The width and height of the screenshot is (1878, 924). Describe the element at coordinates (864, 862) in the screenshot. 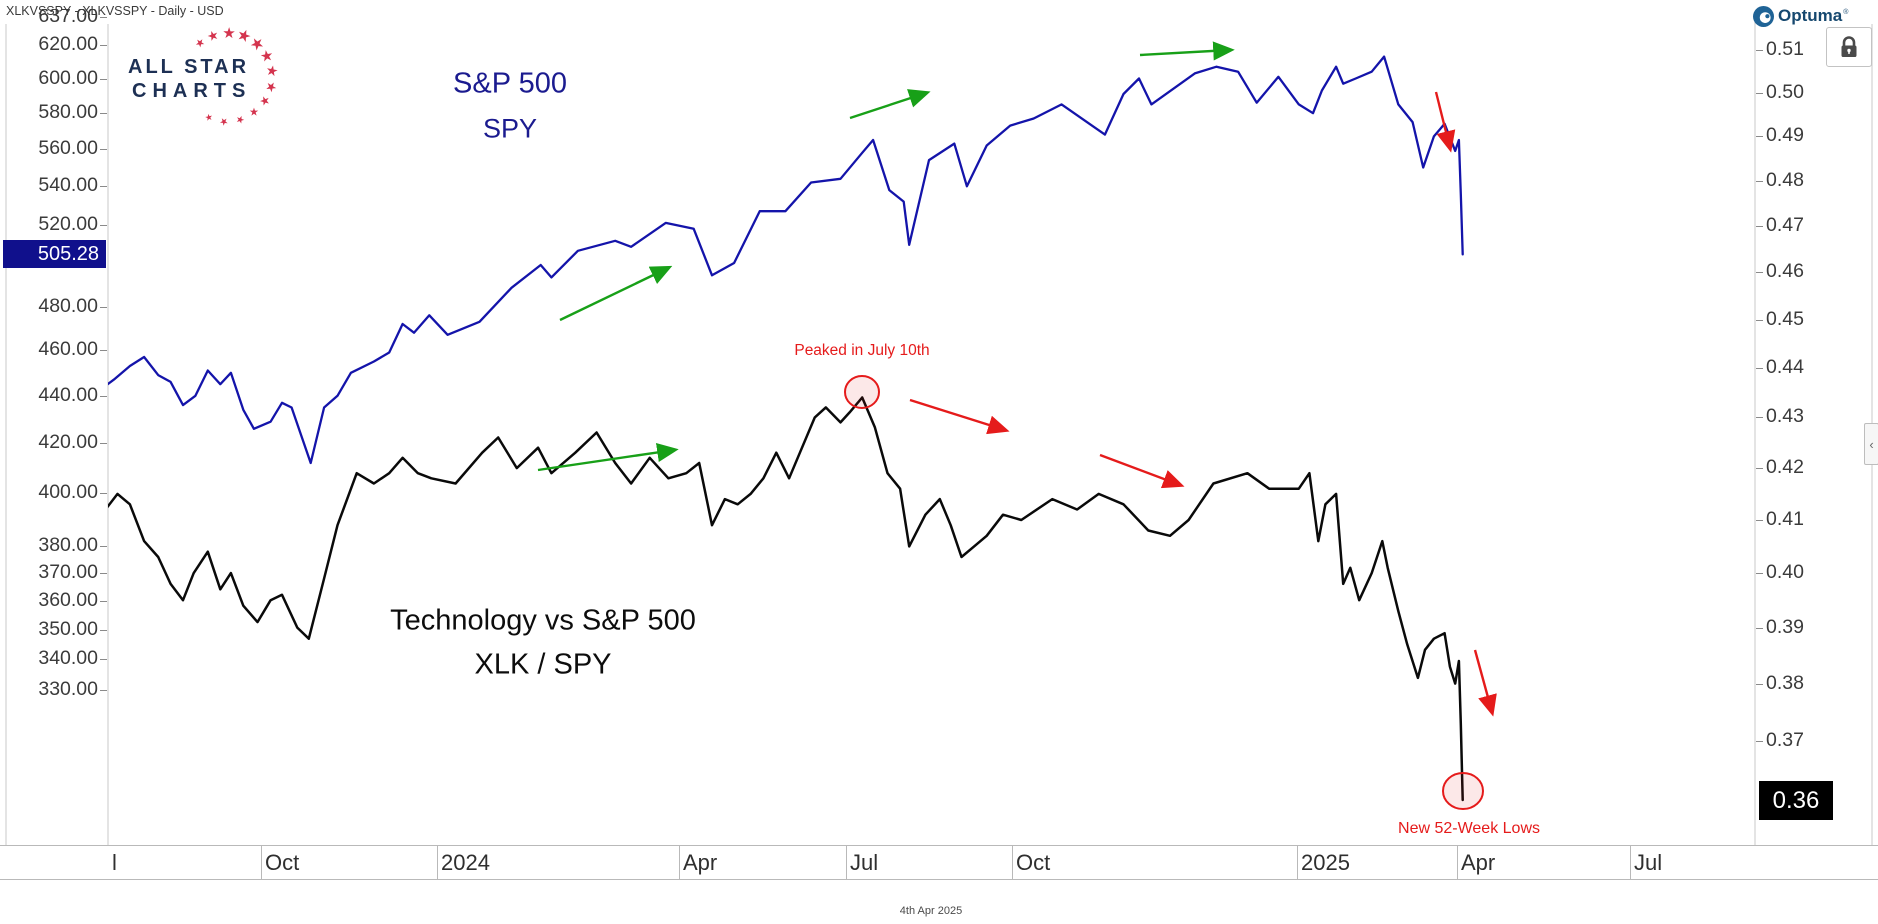

I see `date-axis-label: Jul` at that location.